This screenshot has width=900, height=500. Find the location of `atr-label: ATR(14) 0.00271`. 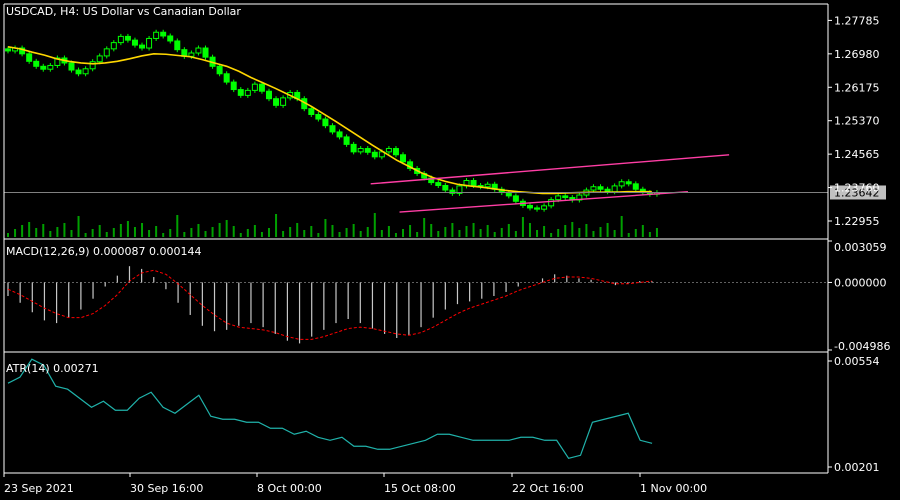

atr-label: ATR(14) 0.00271 is located at coordinates (52, 368).